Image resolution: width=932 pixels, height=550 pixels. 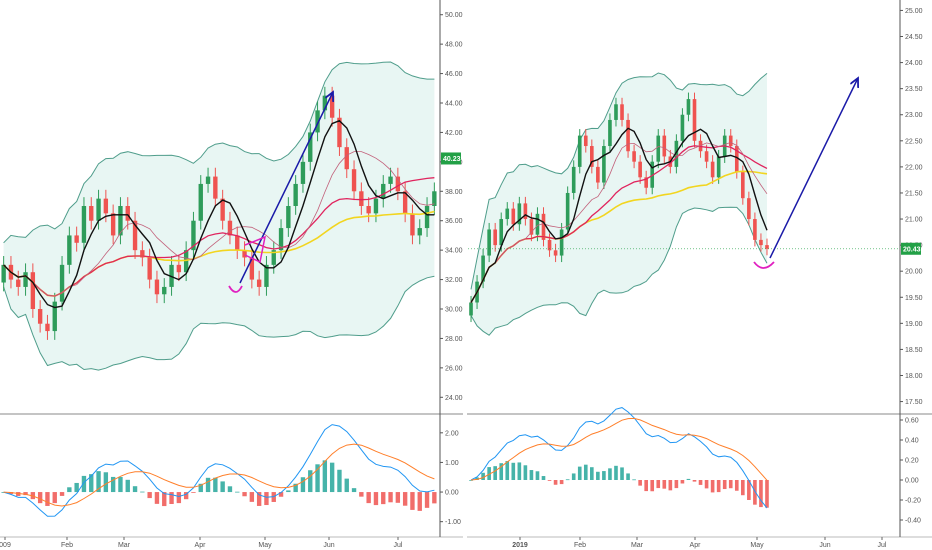 What do you see at coordinates (914, 37) in the screenshot?
I see `right-price-tick-label: 24.50` at bounding box center [914, 37].